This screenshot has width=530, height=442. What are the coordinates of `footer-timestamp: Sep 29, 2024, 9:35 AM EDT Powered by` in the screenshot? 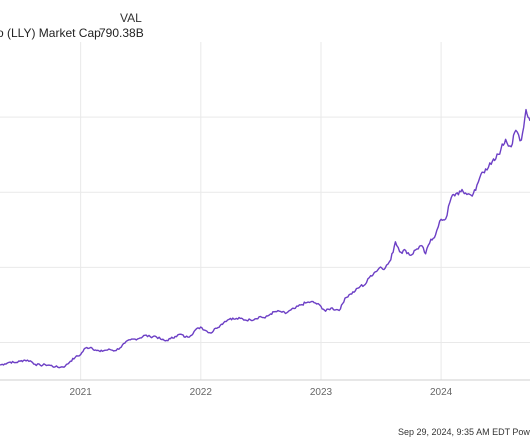 It's located at (464, 432).